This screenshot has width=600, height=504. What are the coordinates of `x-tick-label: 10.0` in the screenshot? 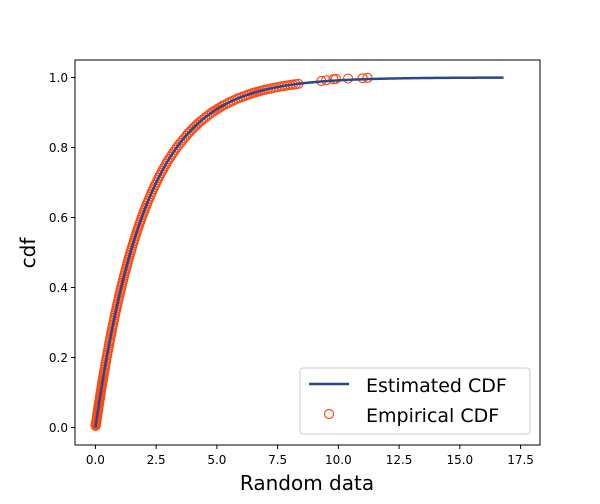 It's located at (338, 460).